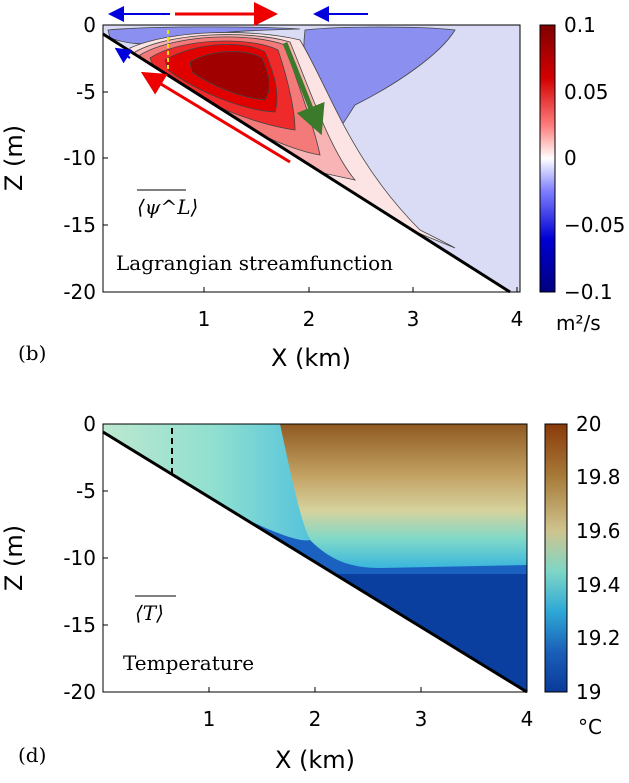 This screenshot has height=783, width=629. I want to click on panel-d-xtick-2: 3, so click(421, 719).